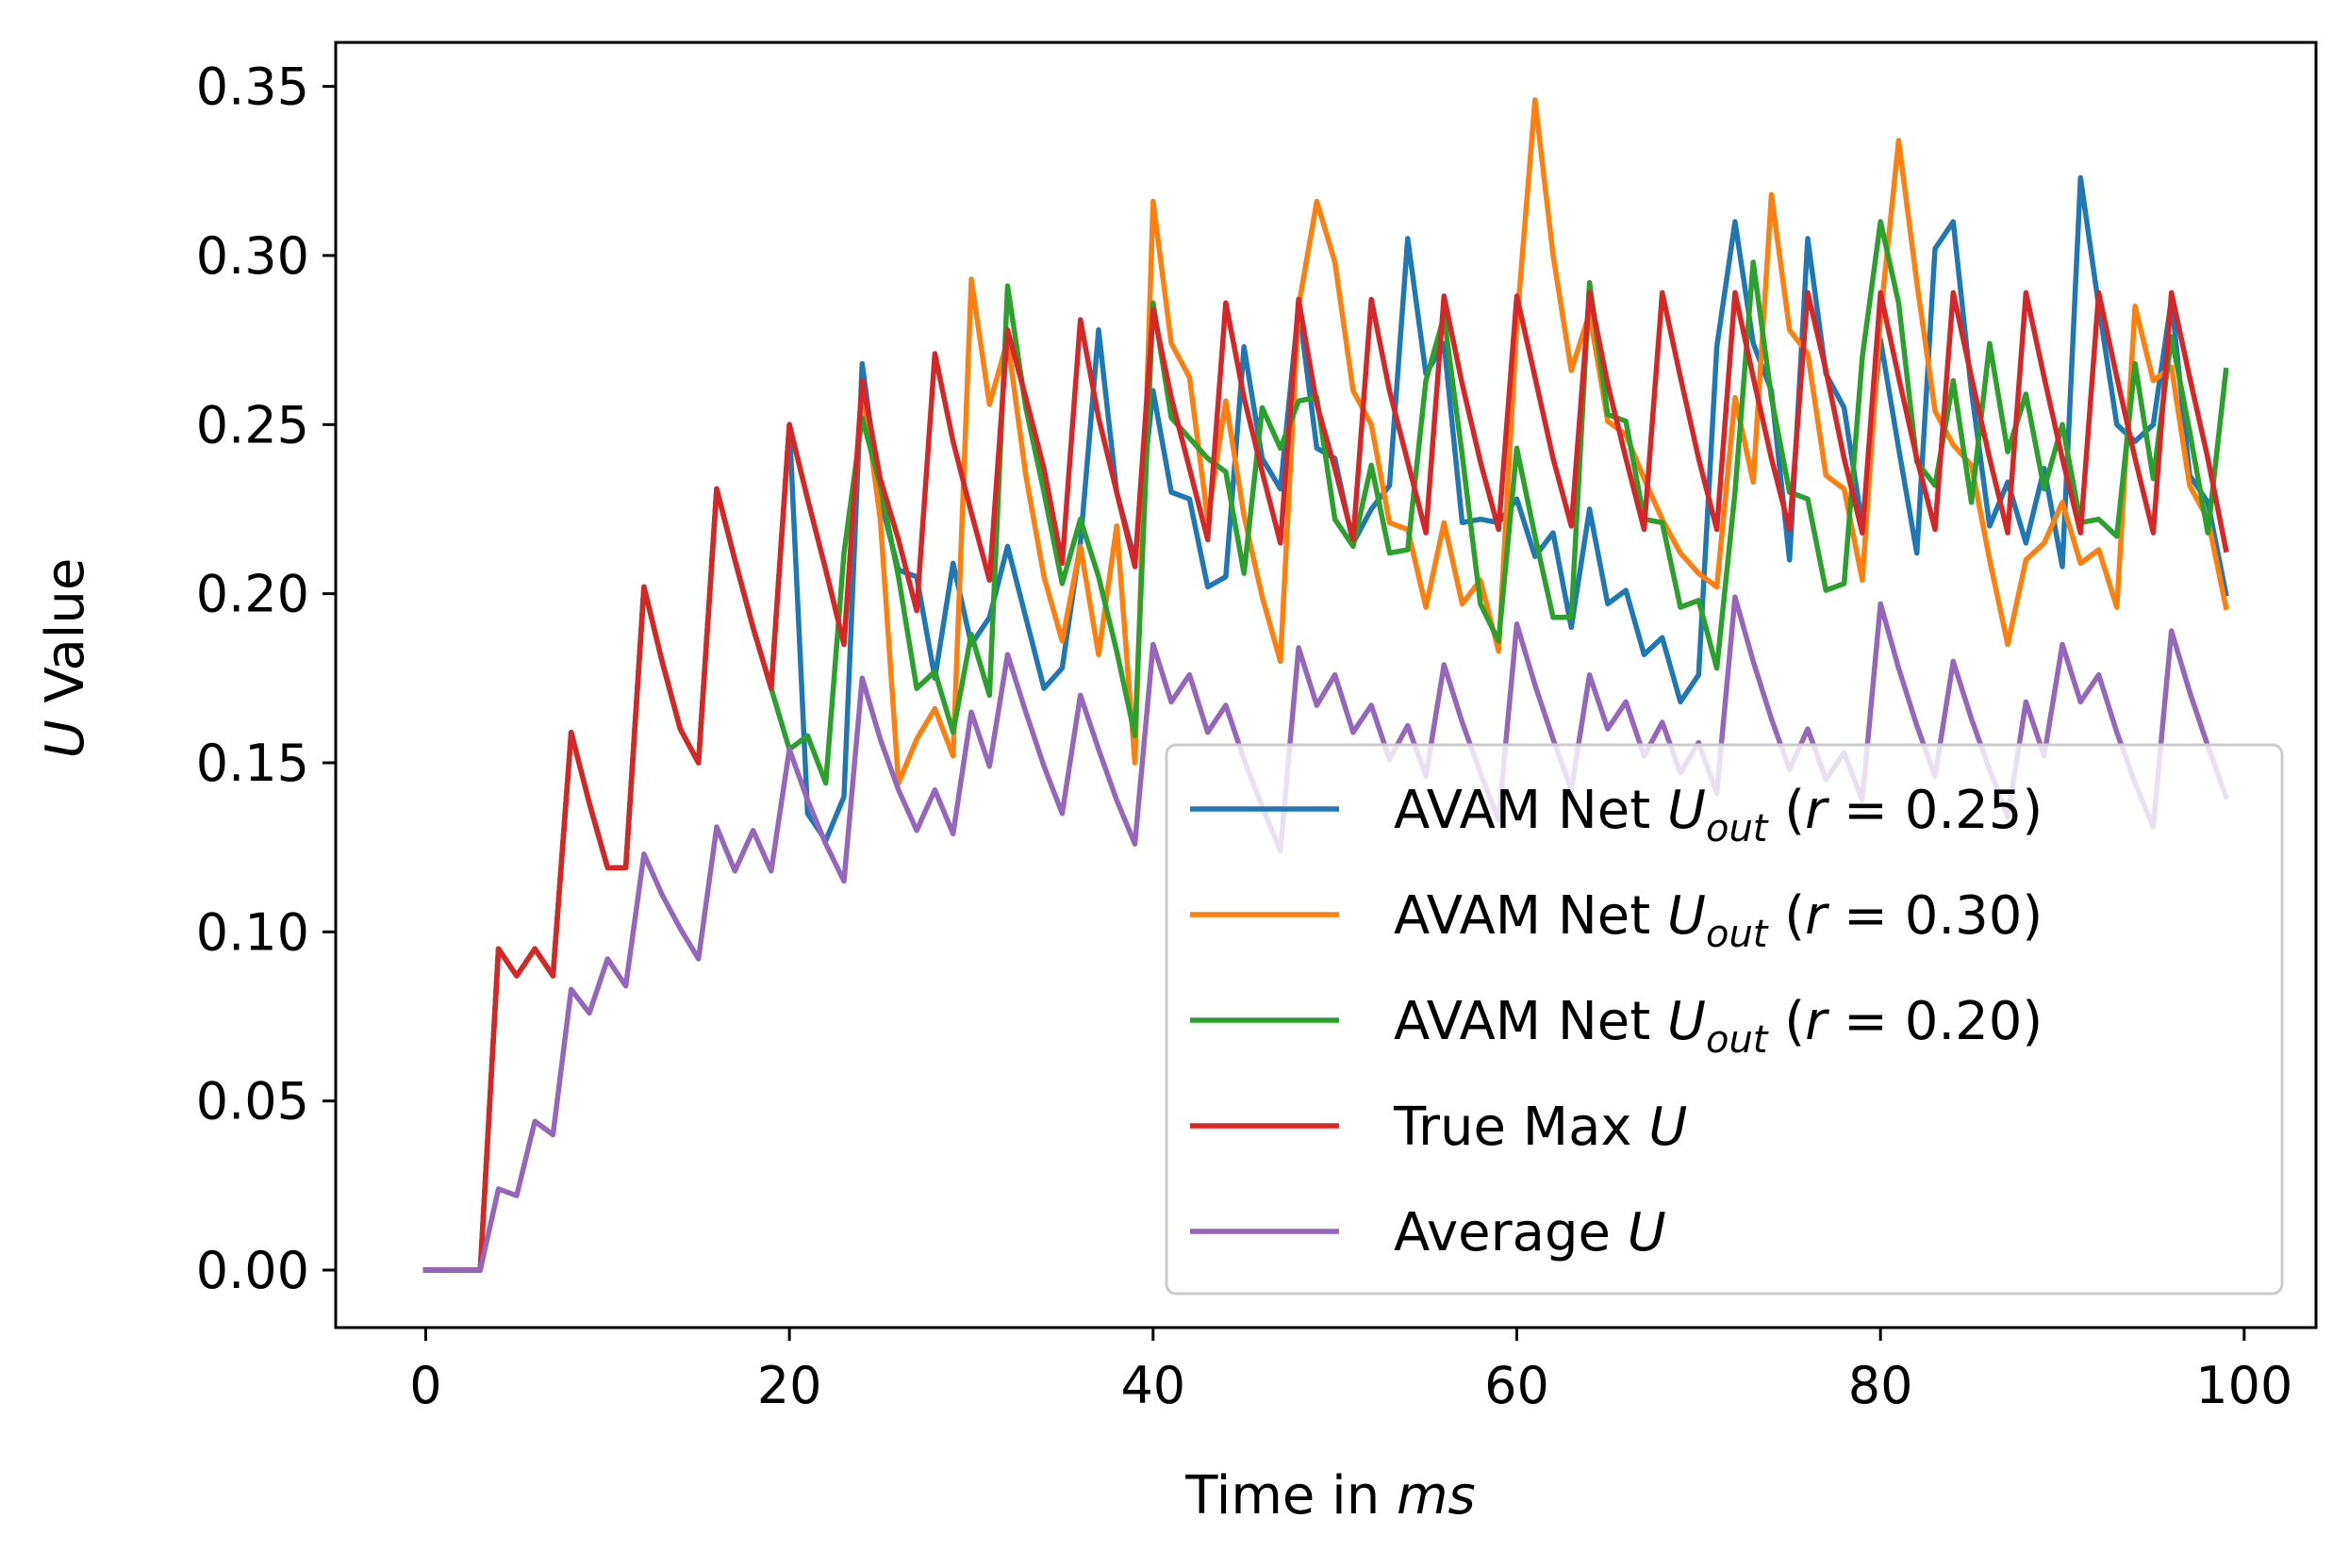 Image resolution: width=2349 pixels, height=1568 pixels. I want to click on legend-label-2: AVAM Net Uout (r = 0.20), so click(1718, 1026).